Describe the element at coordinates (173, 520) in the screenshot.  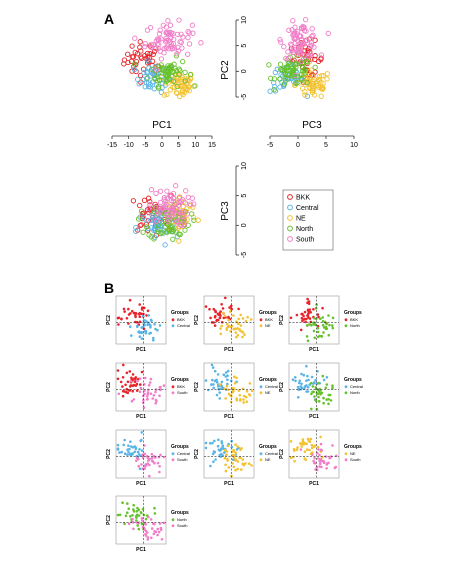
I see `legend-marker-north` at that location.